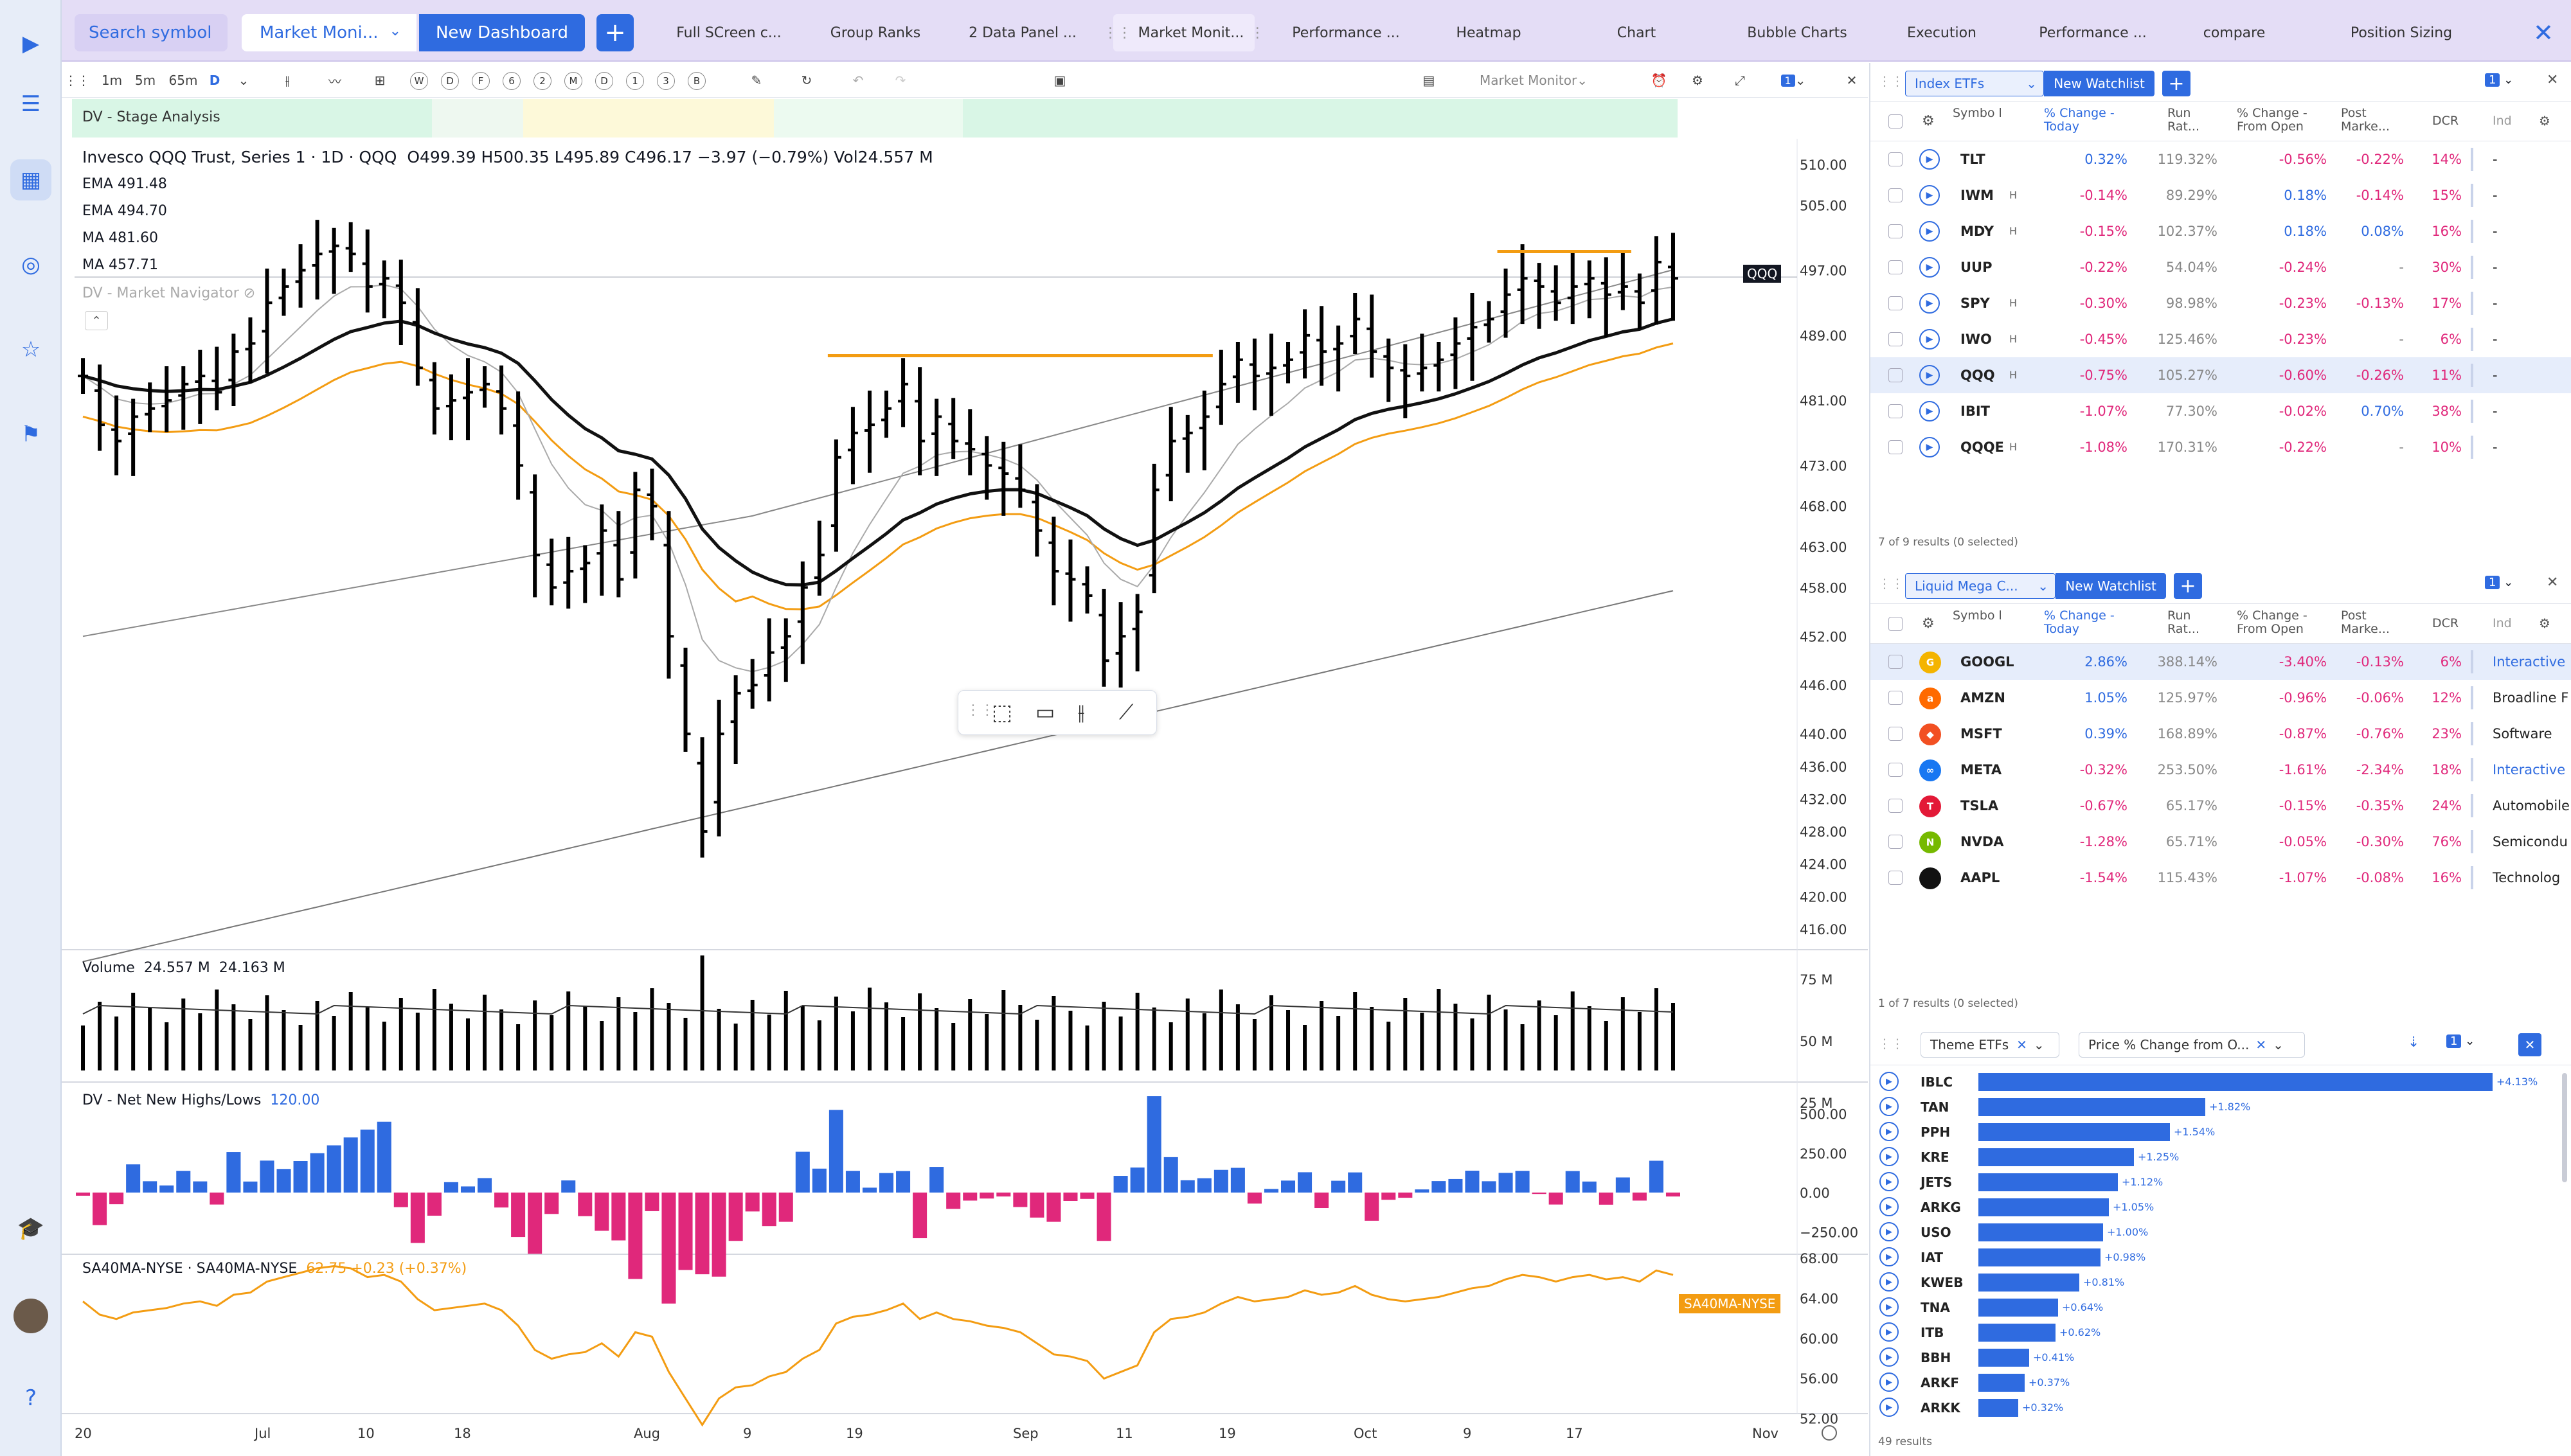  Describe the element at coordinates (2111, 586) in the screenshot. I see `new-watchlist-button: New Watchlist` at that location.